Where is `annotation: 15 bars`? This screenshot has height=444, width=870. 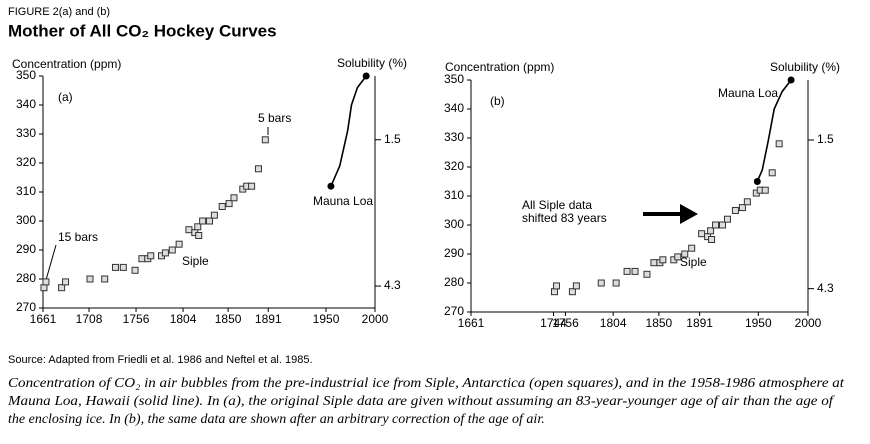 annotation: 15 bars is located at coordinates (78, 237).